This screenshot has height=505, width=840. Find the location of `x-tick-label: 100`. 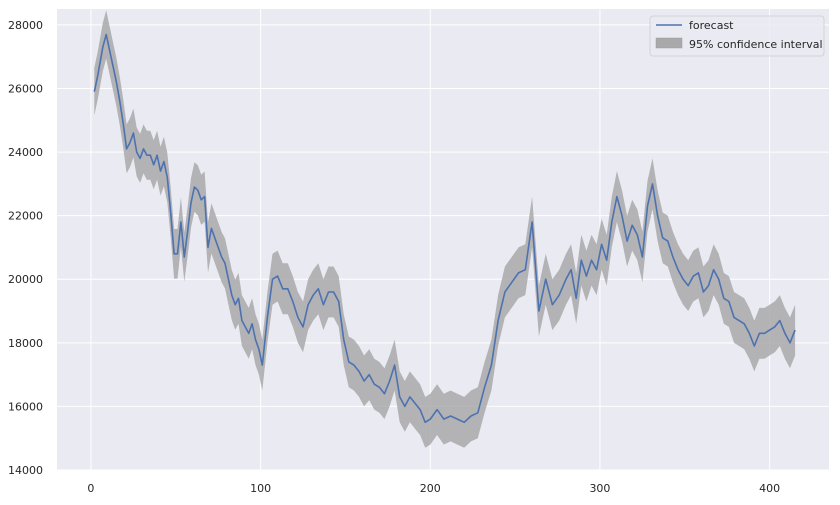

x-tick-label: 100 is located at coordinates (260, 488).